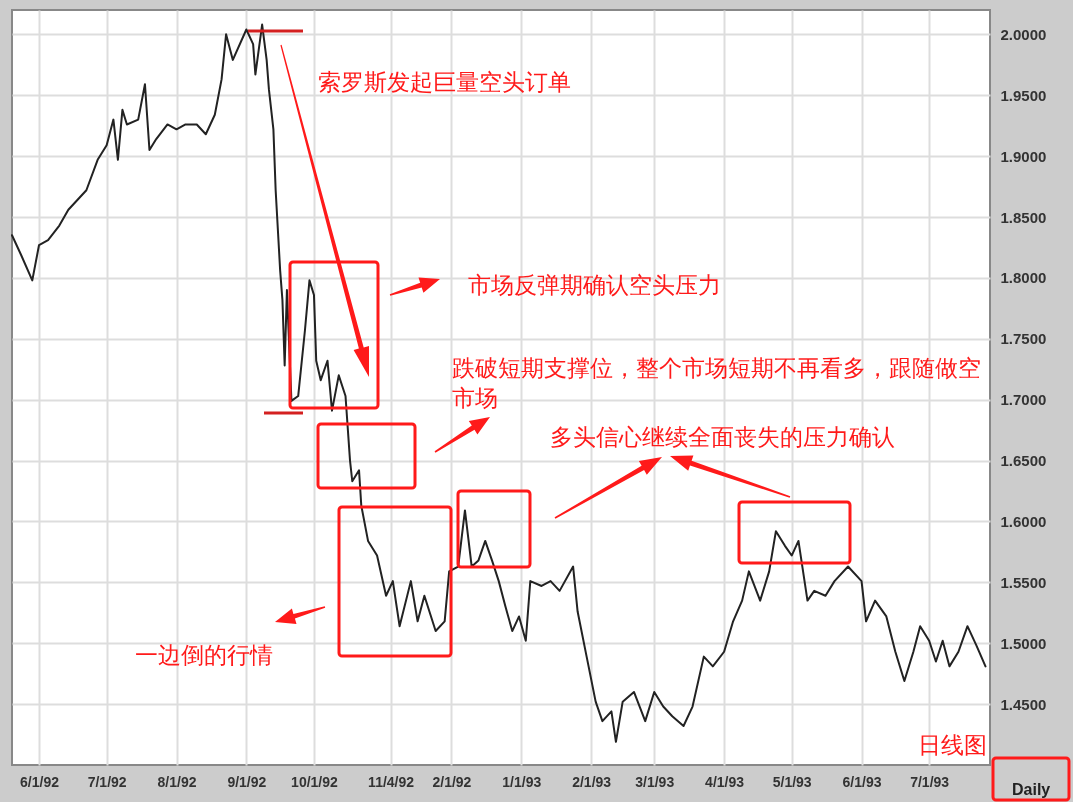 This screenshot has width=1073, height=802. I want to click on x-tick-label: 2/1/92, so click(452, 781).